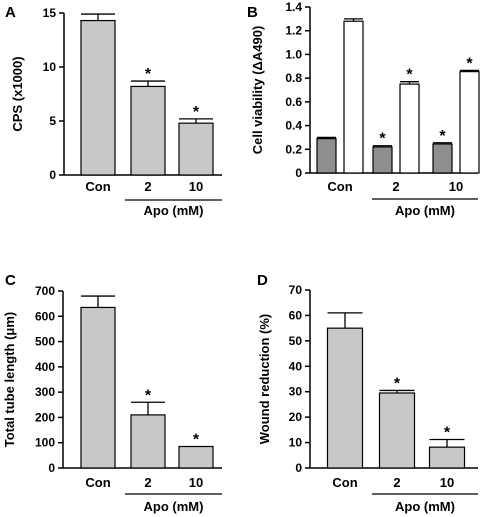  What do you see at coordinates (296, 315) in the screenshot?
I see `y-tick-label: 60` at bounding box center [296, 315].